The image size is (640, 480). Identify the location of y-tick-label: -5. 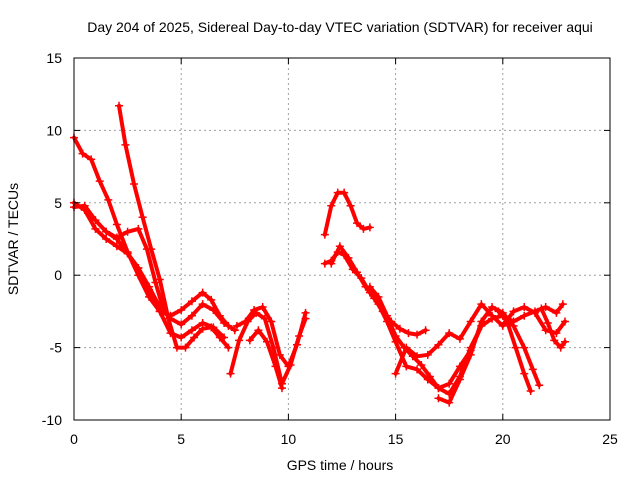
(56, 348).